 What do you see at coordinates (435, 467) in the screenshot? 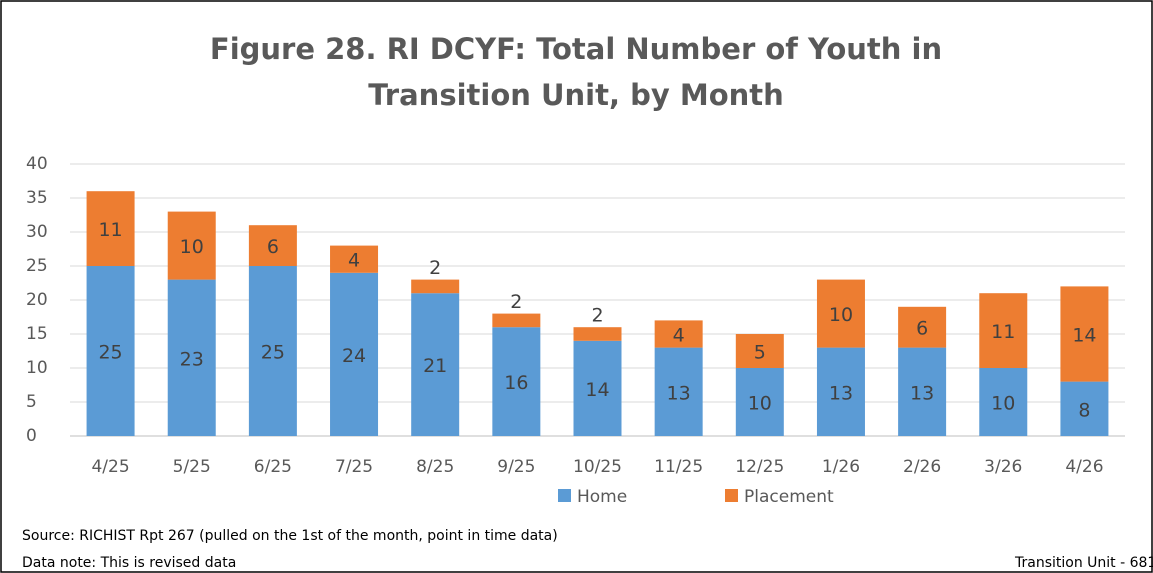
I see `x-tick-label: 8/25` at bounding box center [435, 467].